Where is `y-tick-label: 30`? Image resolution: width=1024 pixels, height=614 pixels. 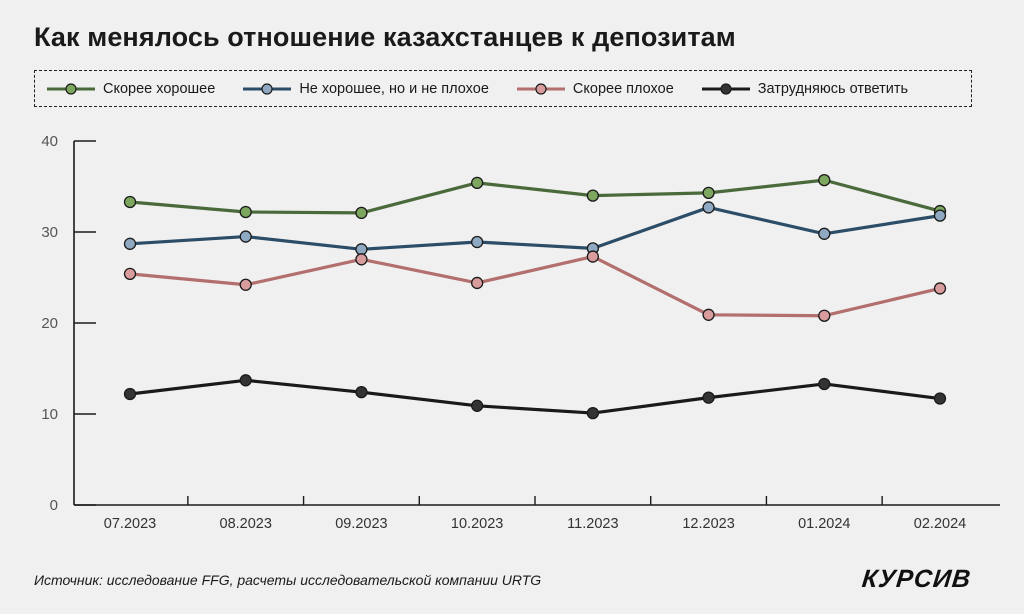
y-tick-label: 30 is located at coordinates (49, 232).